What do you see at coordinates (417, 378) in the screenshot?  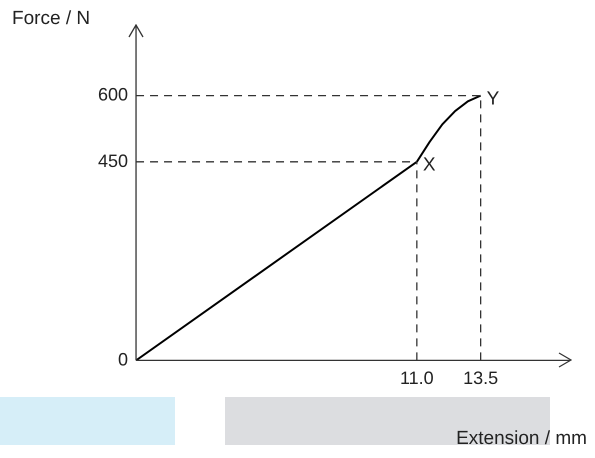 I see `x-tick-label: 11.0` at bounding box center [417, 378].